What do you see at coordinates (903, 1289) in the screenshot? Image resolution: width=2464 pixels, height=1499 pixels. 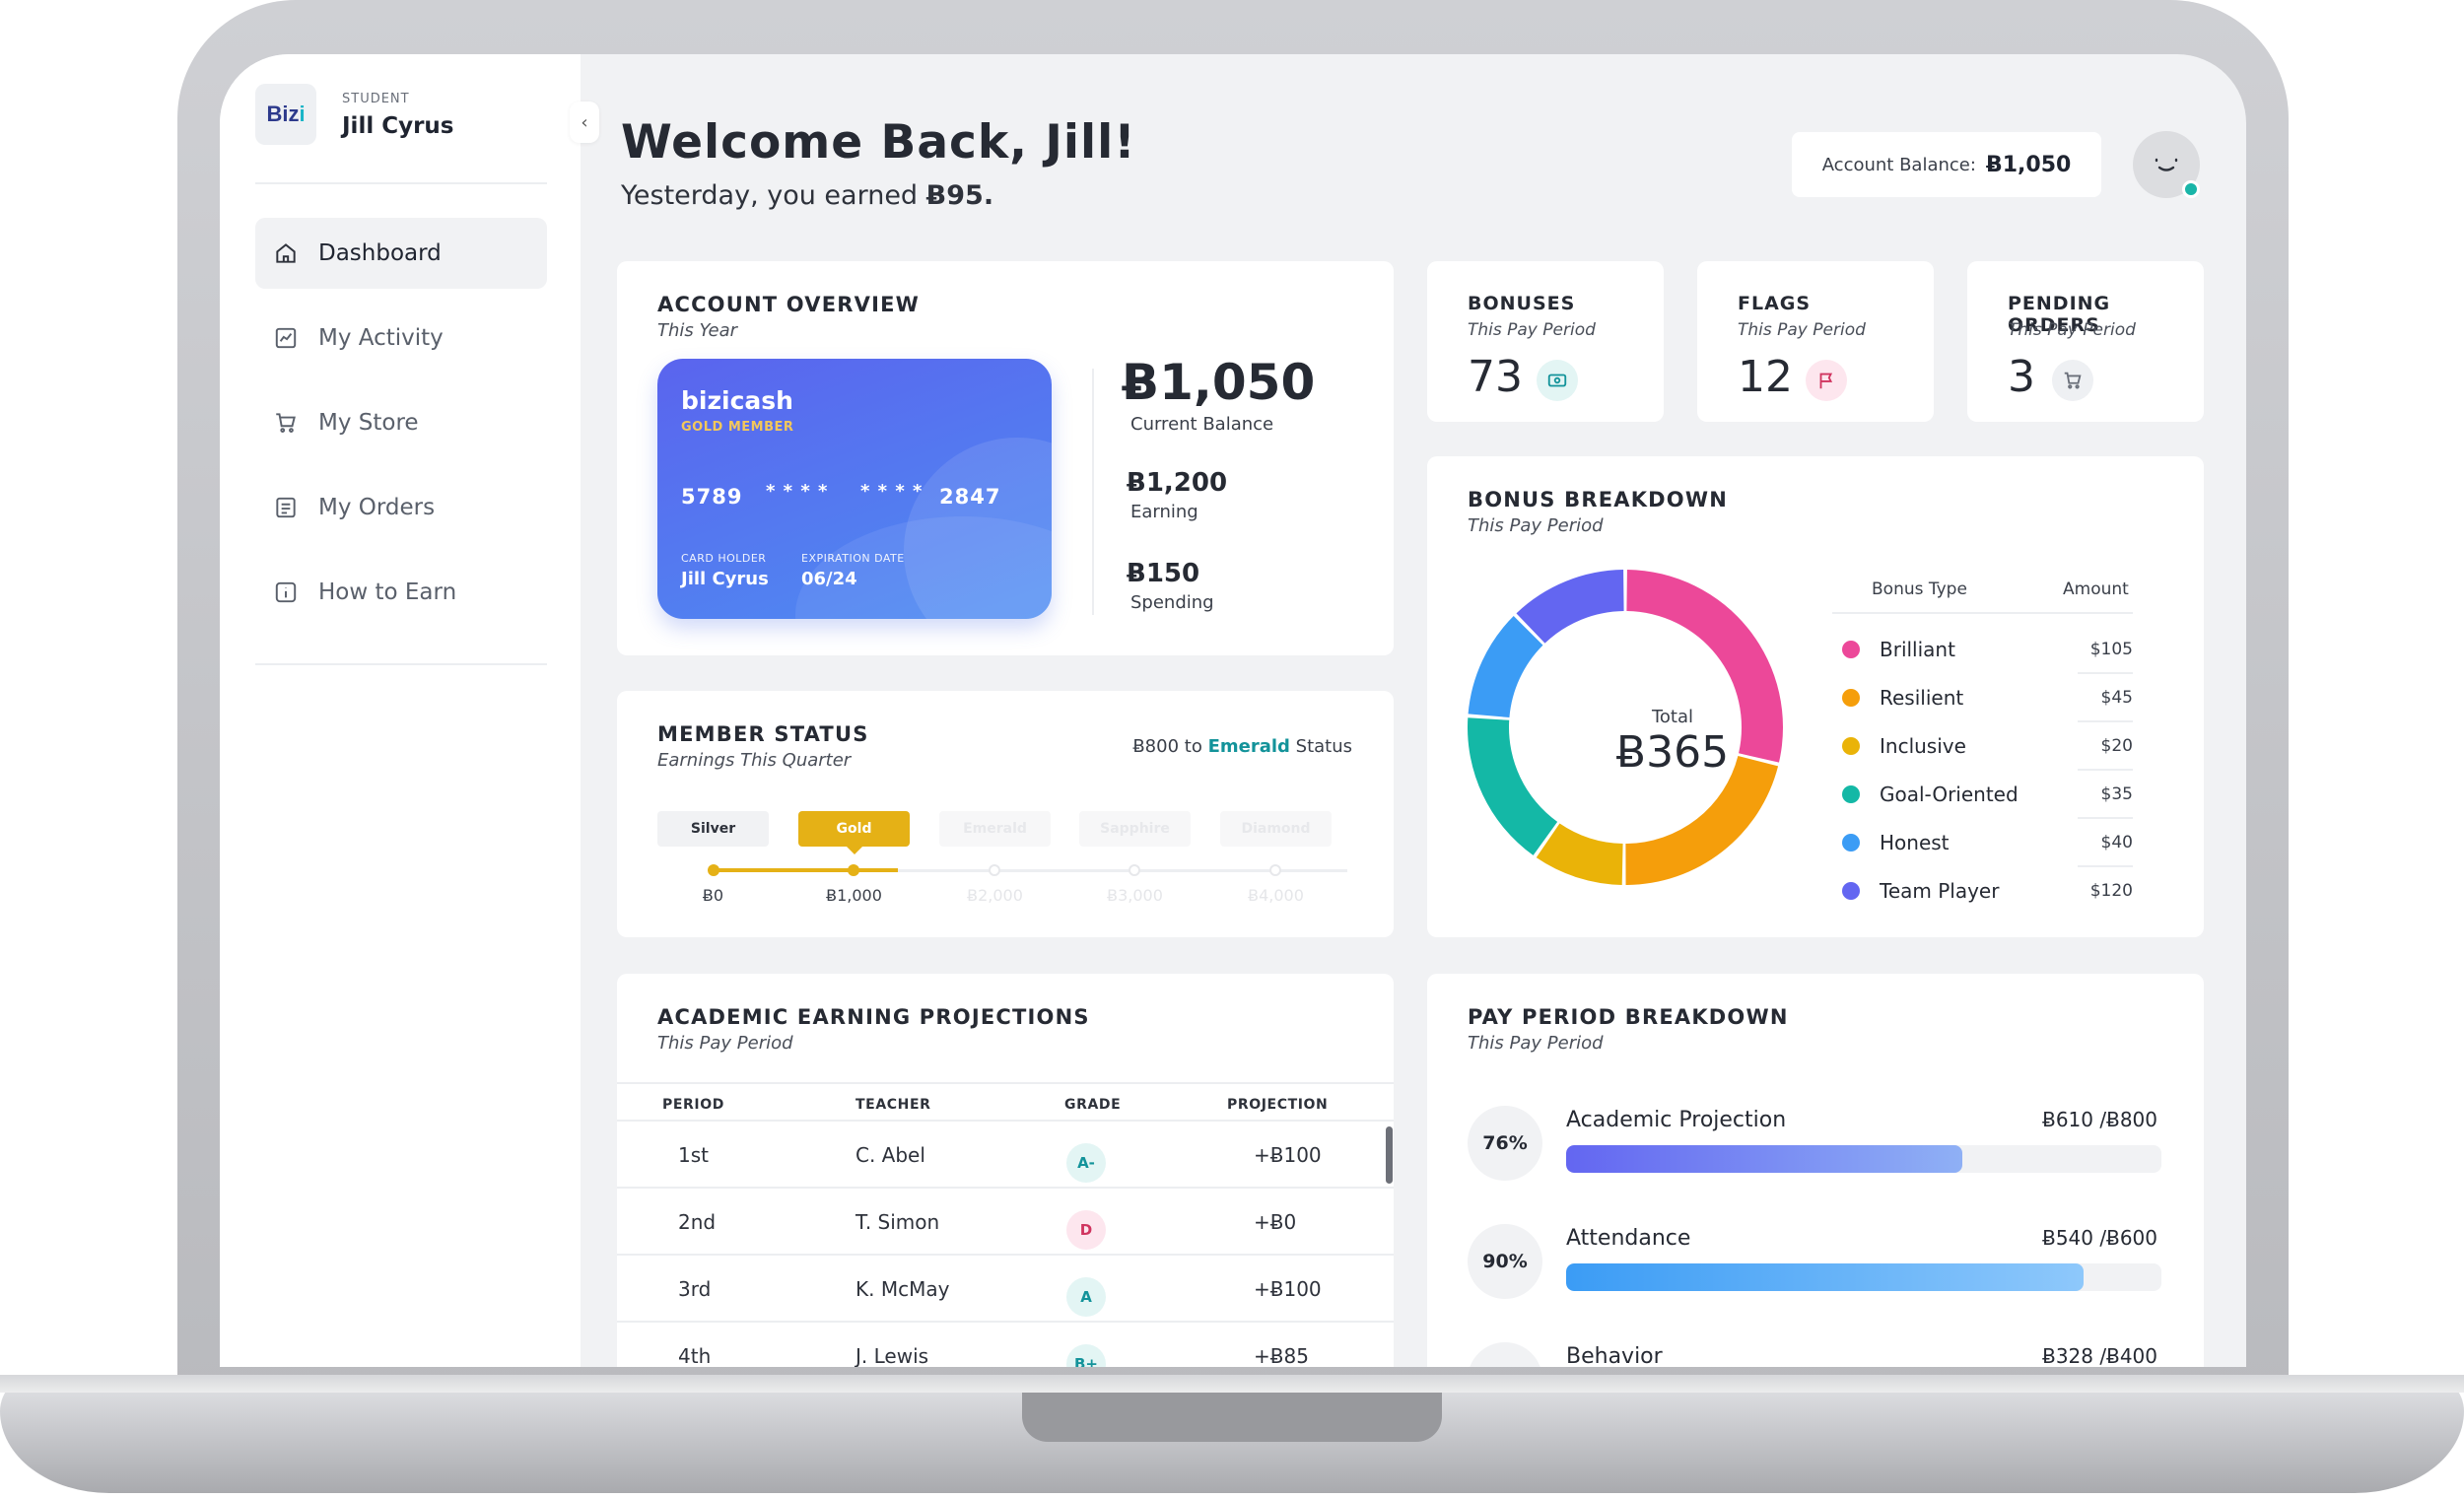 I see `cell-teacher: K. McMay` at bounding box center [903, 1289].